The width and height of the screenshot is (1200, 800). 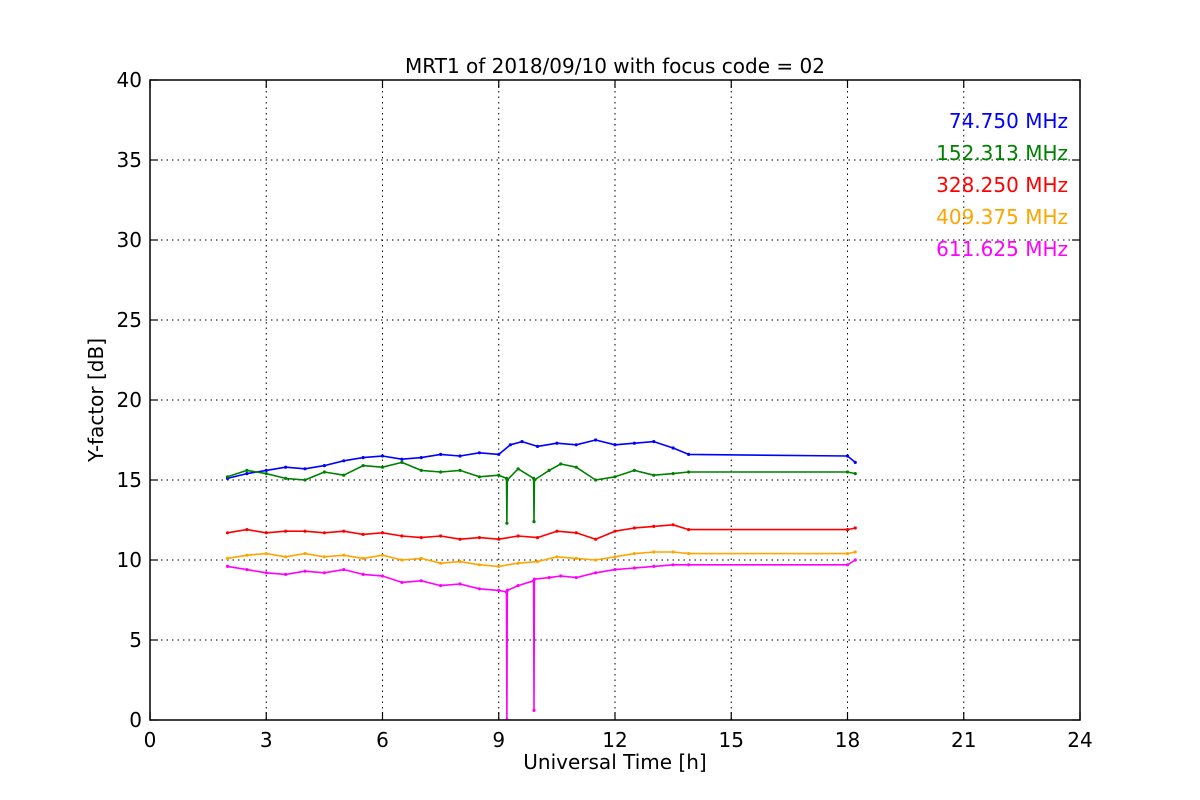 What do you see at coordinates (731, 740) in the screenshot?
I see `x-tick-label: 15` at bounding box center [731, 740].